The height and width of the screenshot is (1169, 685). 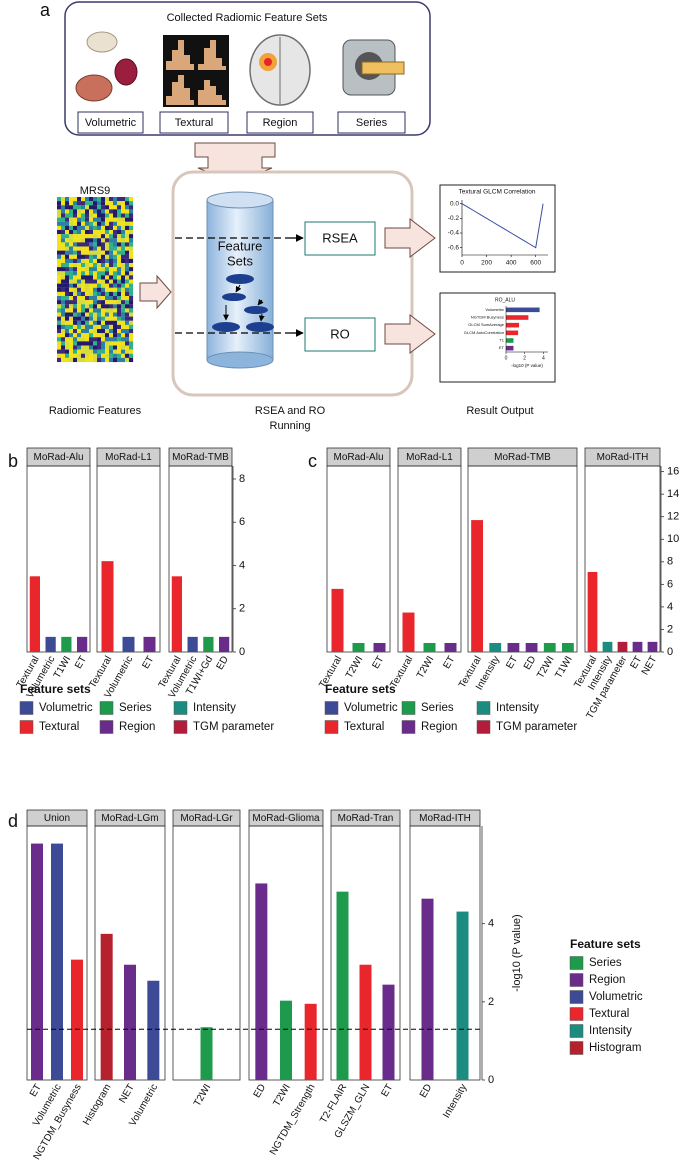 What do you see at coordinates (387, 1090) in the screenshot?
I see `x-tick-label: ET` at bounding box center [387, 1090].